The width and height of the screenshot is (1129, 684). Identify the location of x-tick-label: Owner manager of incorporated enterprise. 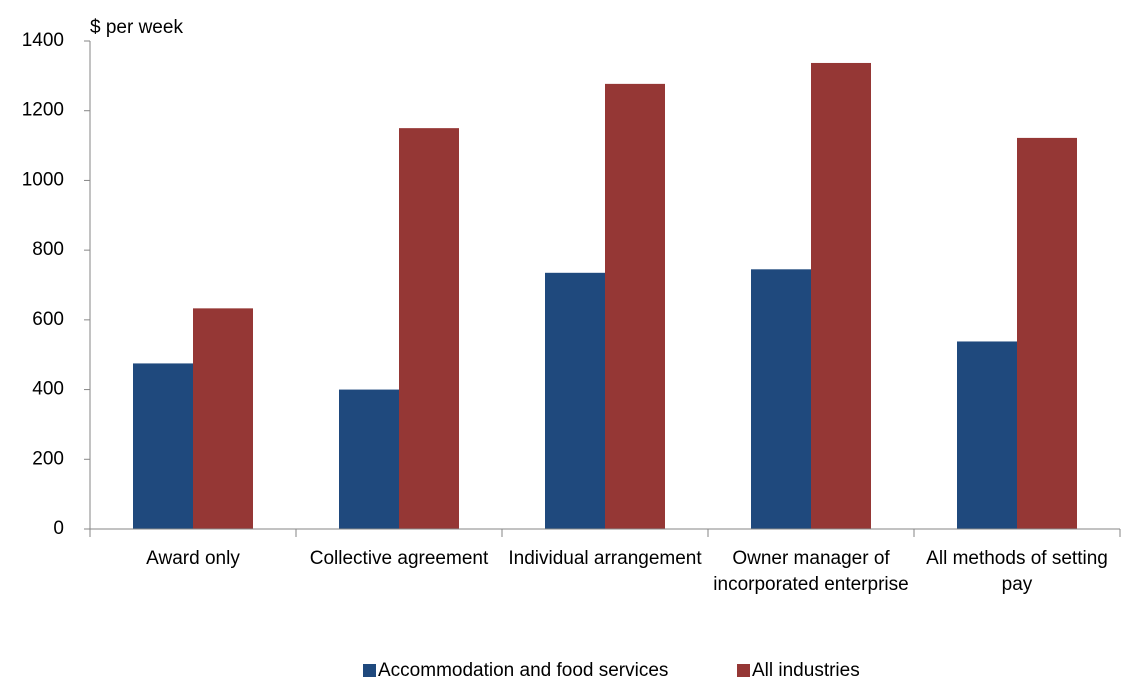
(811, 571).